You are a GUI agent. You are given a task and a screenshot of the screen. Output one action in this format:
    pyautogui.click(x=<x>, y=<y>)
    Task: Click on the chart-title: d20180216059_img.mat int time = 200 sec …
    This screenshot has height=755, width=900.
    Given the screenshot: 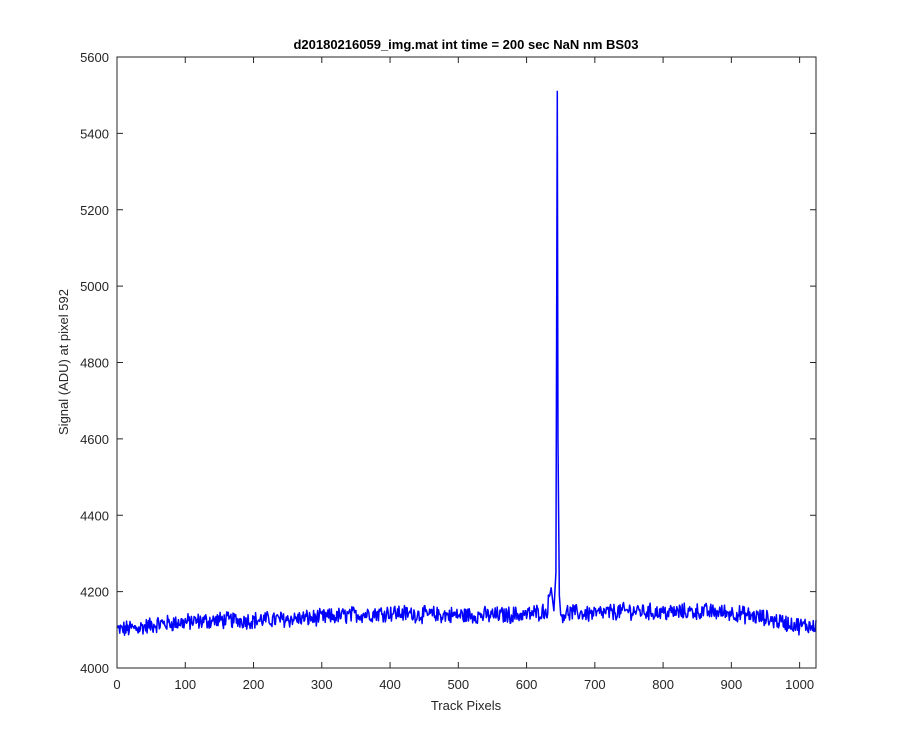 What is the action you would take?
    pyautogui.click(x=465, y=44)
    